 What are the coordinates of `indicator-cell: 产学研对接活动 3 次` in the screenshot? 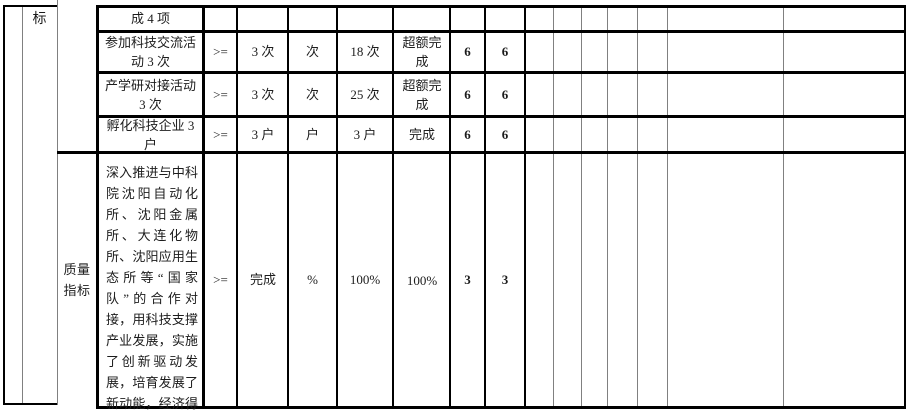 It's located at (152, 94).